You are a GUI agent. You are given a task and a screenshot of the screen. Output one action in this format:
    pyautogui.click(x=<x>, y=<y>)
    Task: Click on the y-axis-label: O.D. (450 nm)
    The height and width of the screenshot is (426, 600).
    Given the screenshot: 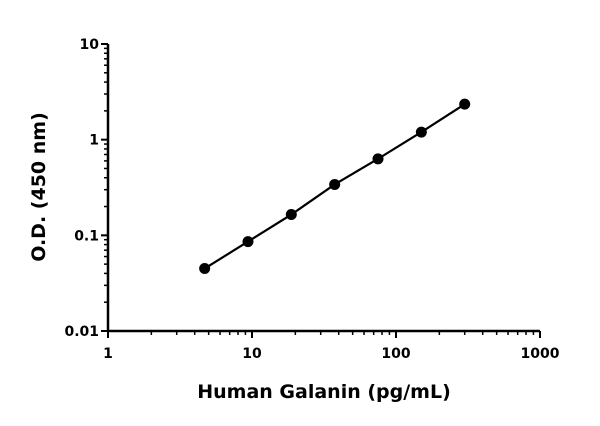 What is the action you would take?
    pyautogui.click(x=39, y=187)
    